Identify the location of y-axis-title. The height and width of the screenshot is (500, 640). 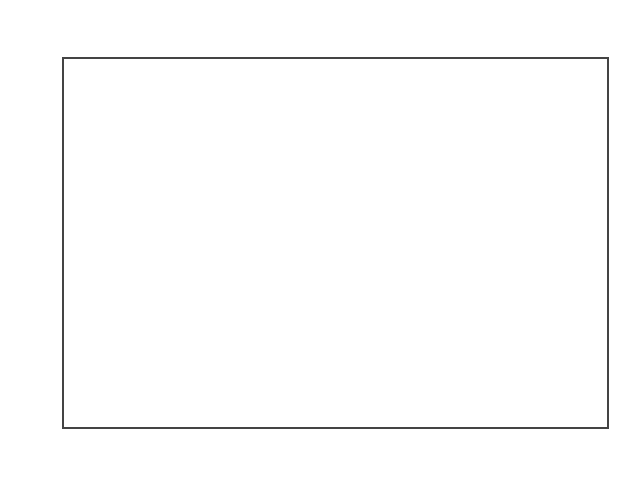
(13, 243).